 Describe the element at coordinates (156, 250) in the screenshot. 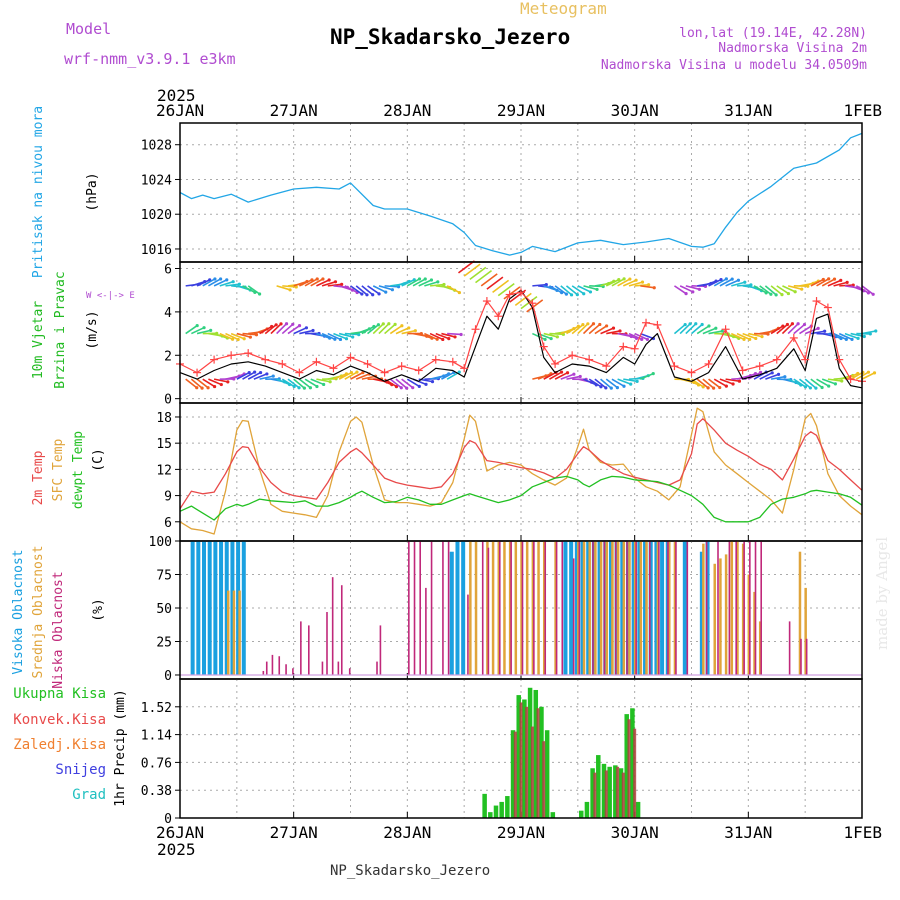

I see `y-tick-label: 1016` at that location.